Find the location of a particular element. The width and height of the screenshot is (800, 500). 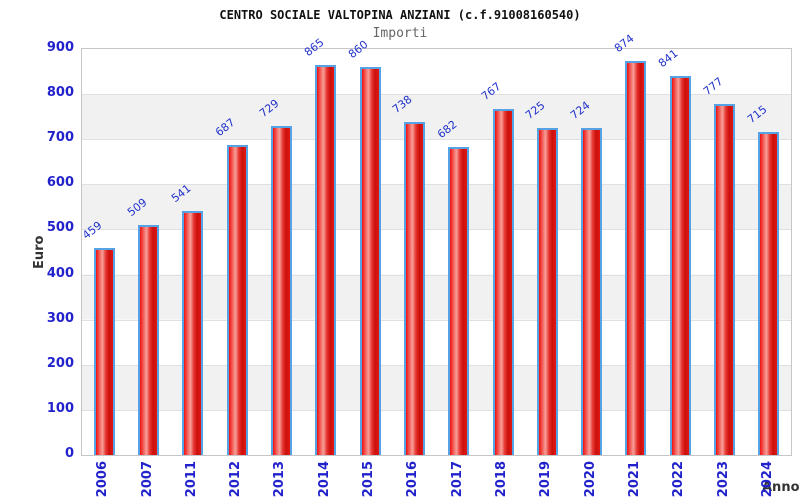

x-tick-label-2013: 2013 is located at coordinates (280, 479).